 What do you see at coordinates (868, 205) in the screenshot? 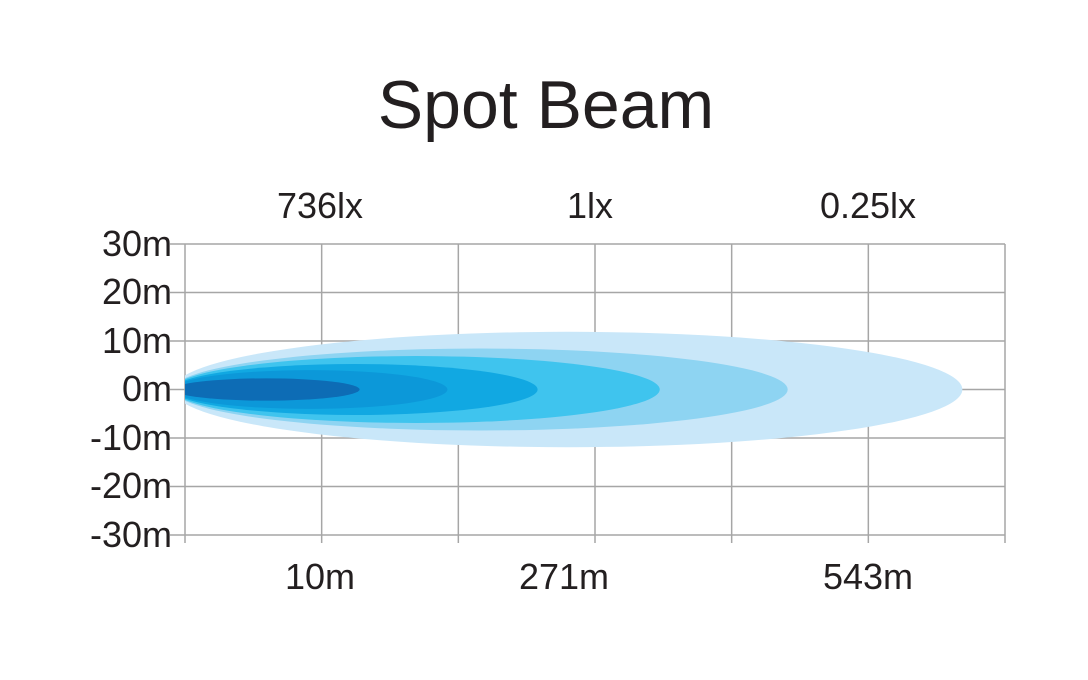
I see `top-axis-label-0.25lx: 0.25lx` at bounding box center [868, 205].